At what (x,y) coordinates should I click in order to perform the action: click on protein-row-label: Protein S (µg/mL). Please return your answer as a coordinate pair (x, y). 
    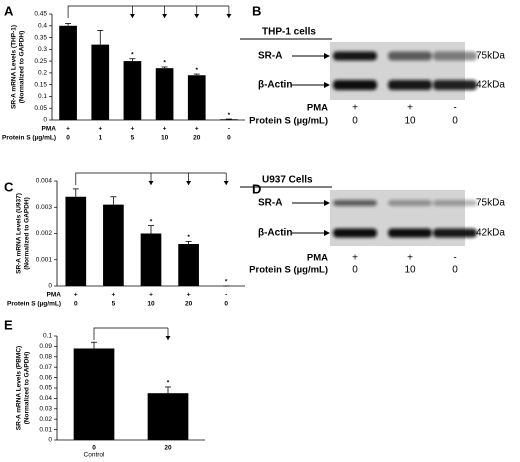
    Looking at the image, I should click on (288, 121).